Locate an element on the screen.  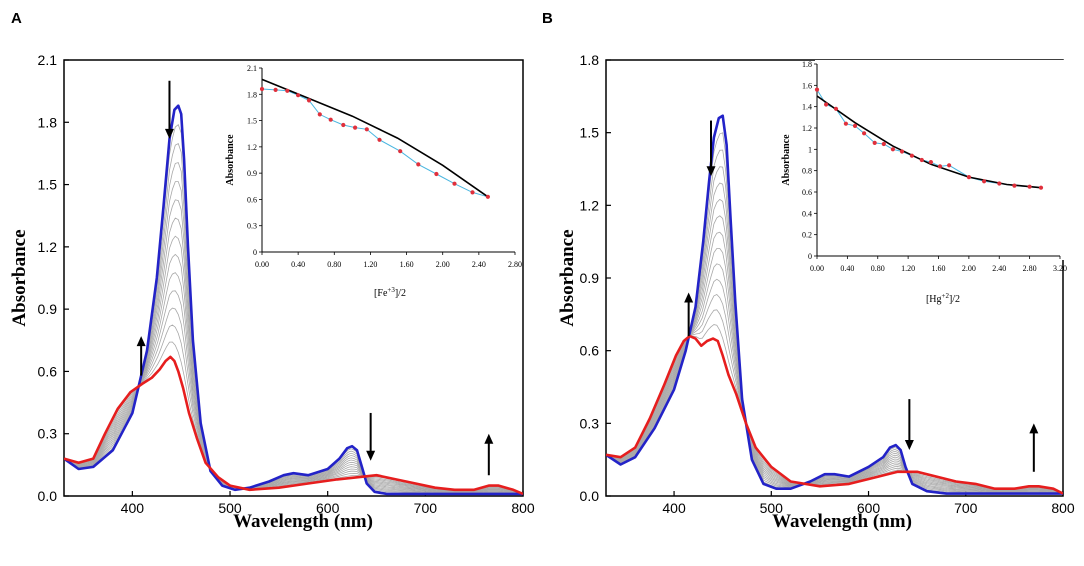
inset-x-title-tail: ]/2 is located at coordinates (954, 299).